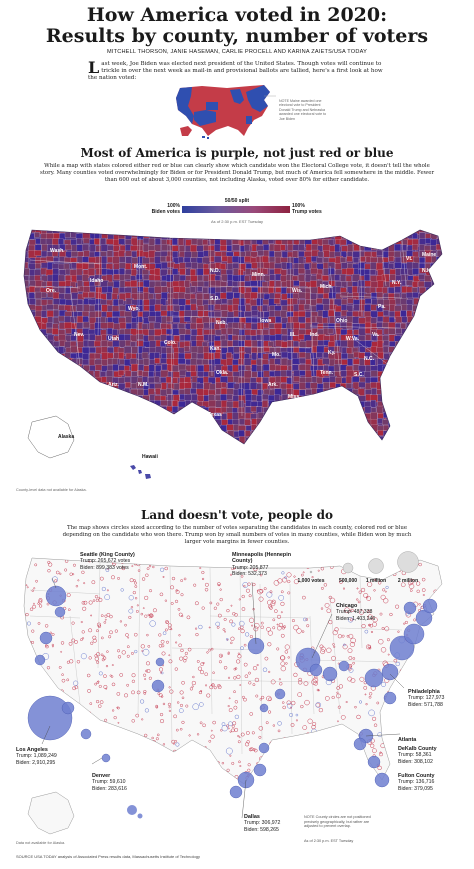 The width and height of the screenshot is (474, 869). I want to click on annotation-trump: Trump: 59,610, so click(109, 782).